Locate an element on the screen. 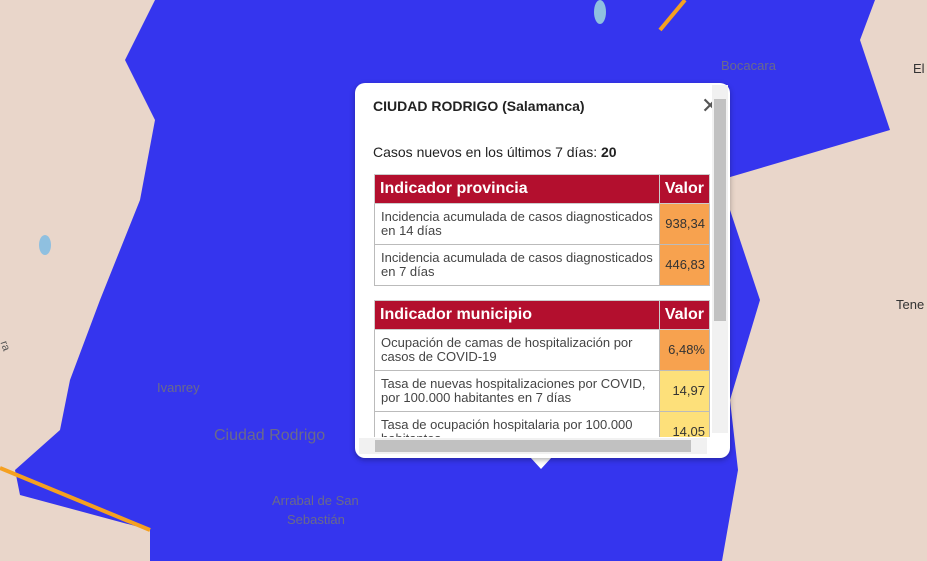  value-cell: 6,48% is located at coordinates (684, 350).